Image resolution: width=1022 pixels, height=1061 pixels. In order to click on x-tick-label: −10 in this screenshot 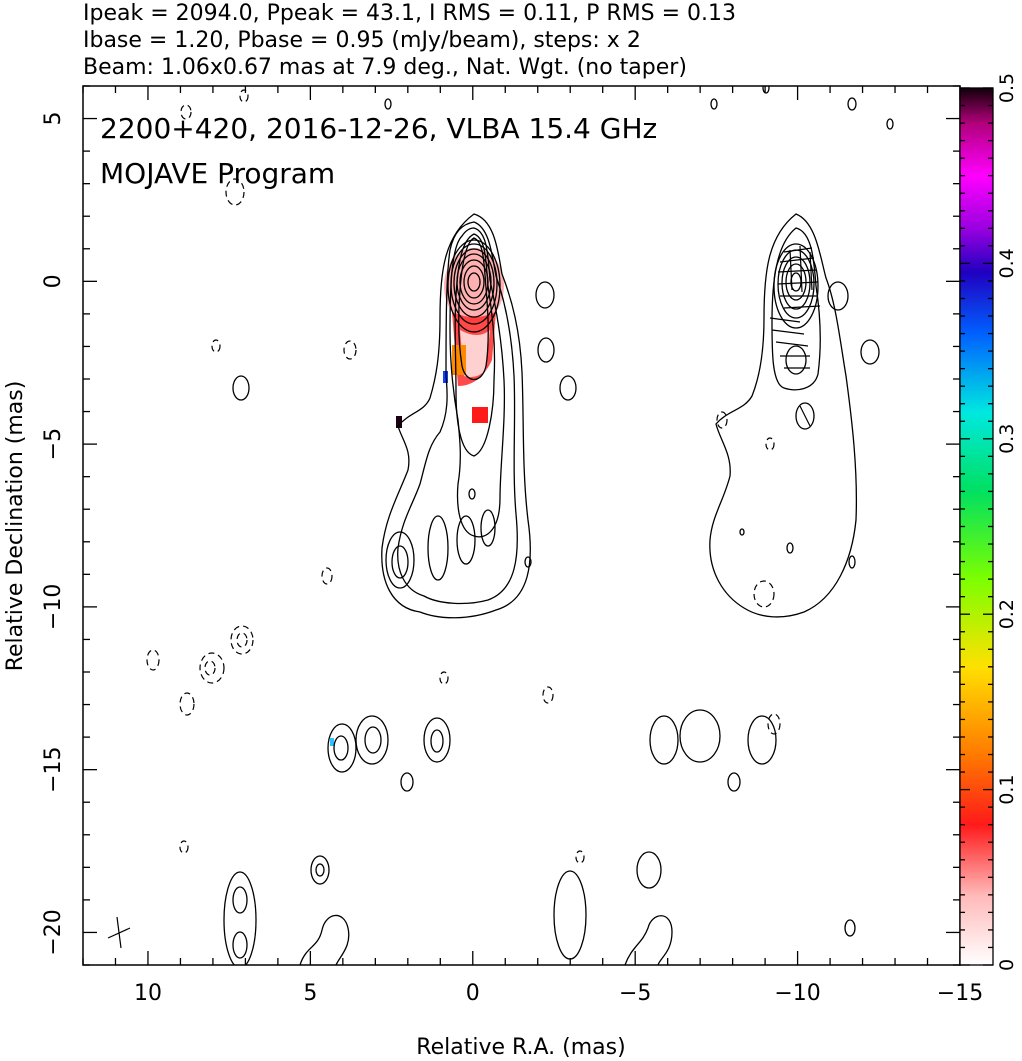, I will do `click(797, 993)`.